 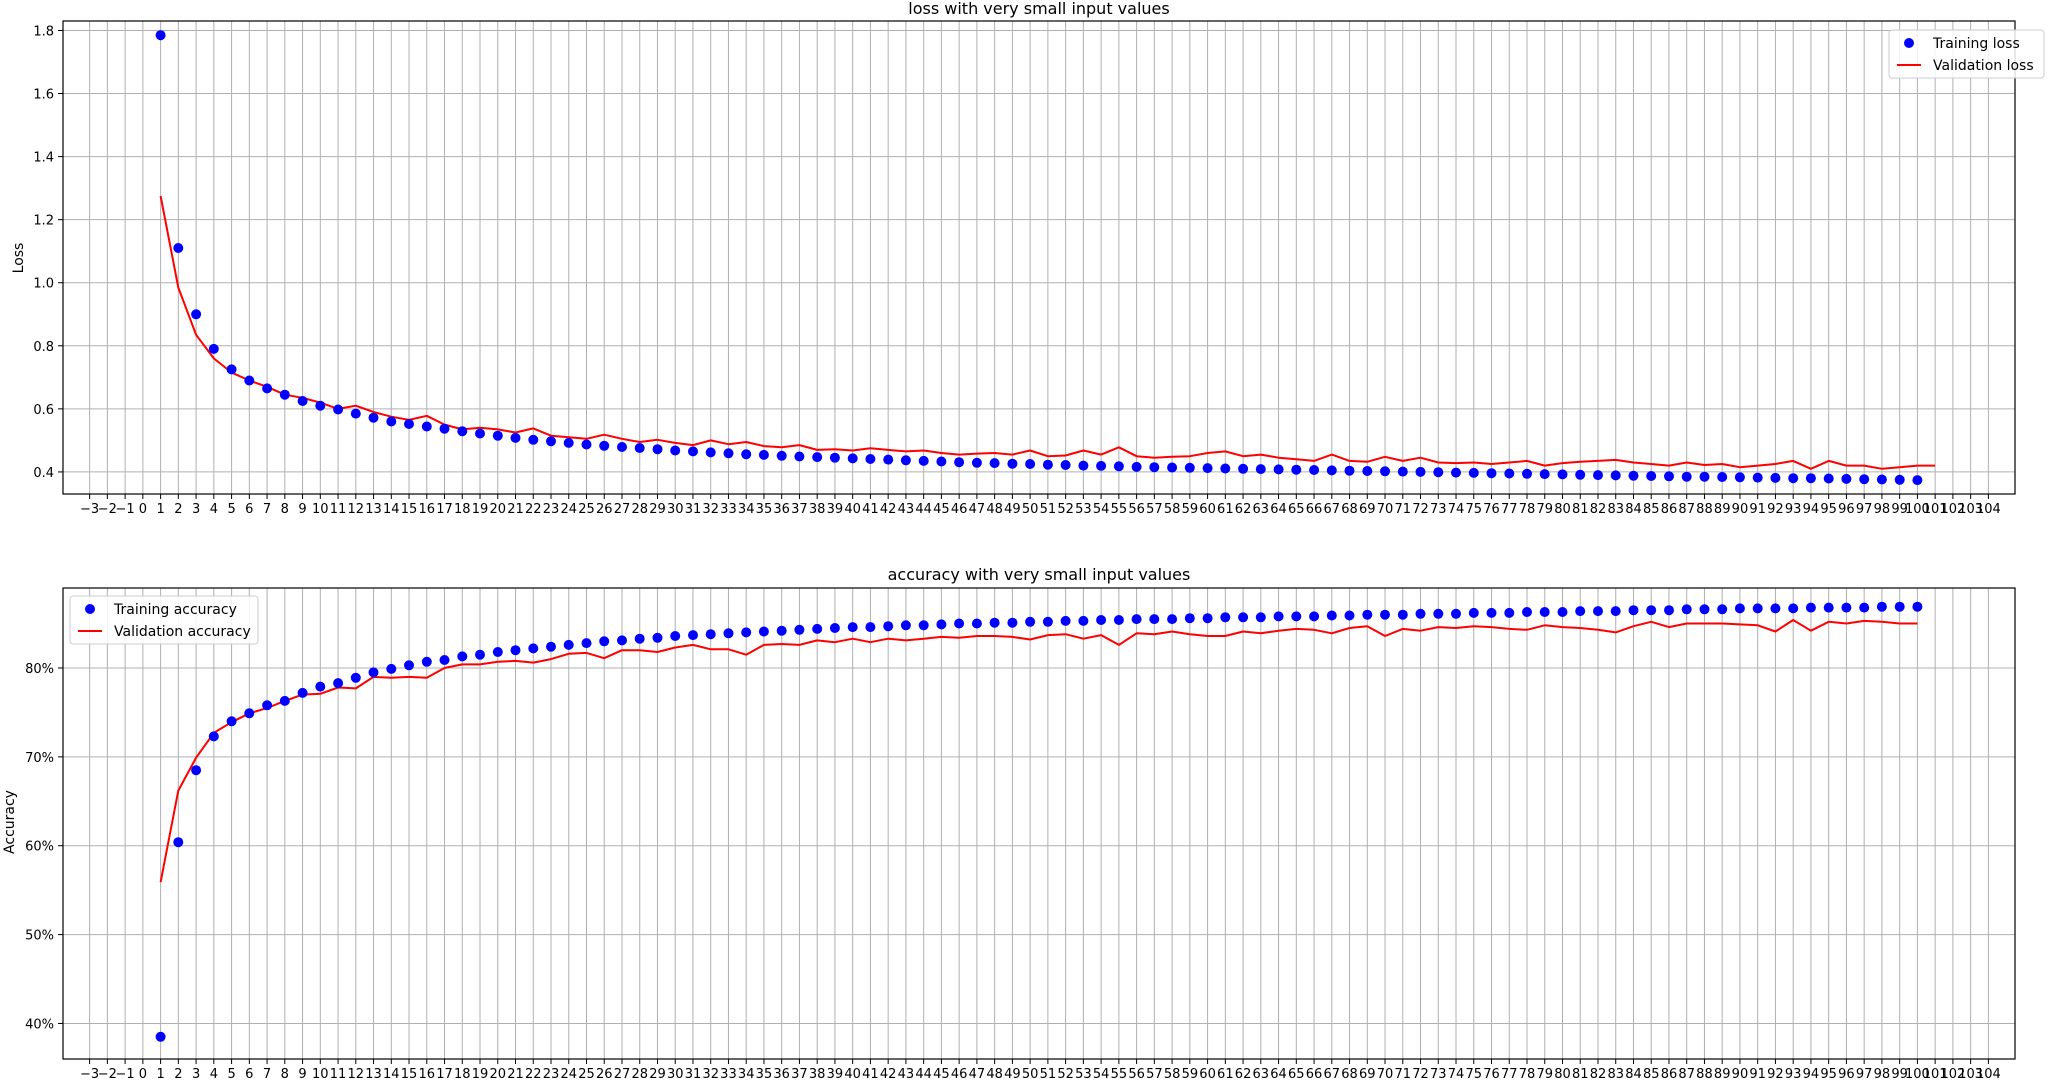 I want to click on loss-x-tick-label: 80, so click(x=1562, y=509).